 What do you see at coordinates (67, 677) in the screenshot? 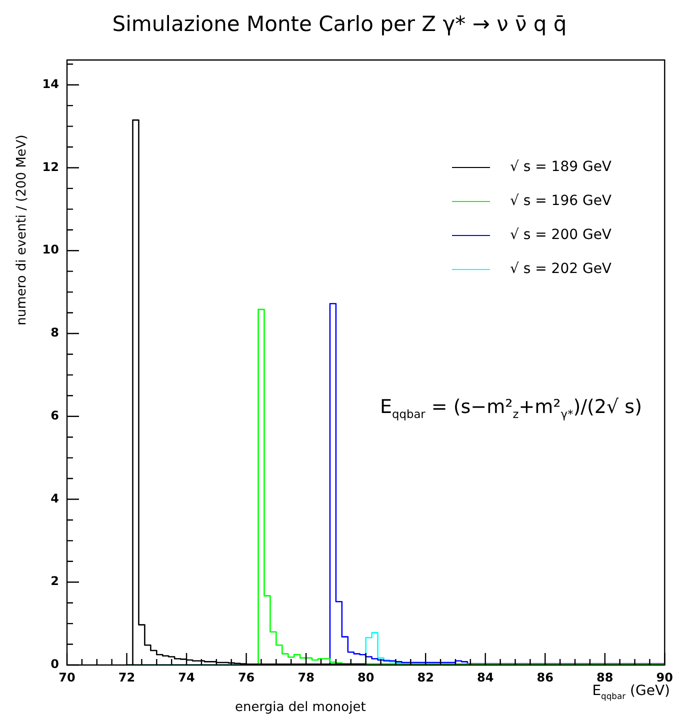
I see `x-tick-label: 70` at bounding box center [67, 677].